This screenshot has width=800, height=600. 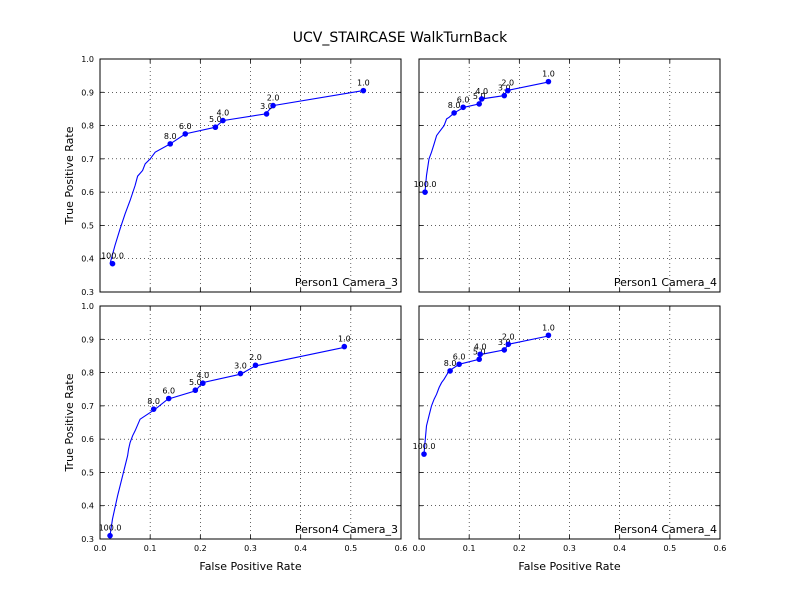 I want to click on panel-label: Person4 Camera_4, so click(x=665, y=529).